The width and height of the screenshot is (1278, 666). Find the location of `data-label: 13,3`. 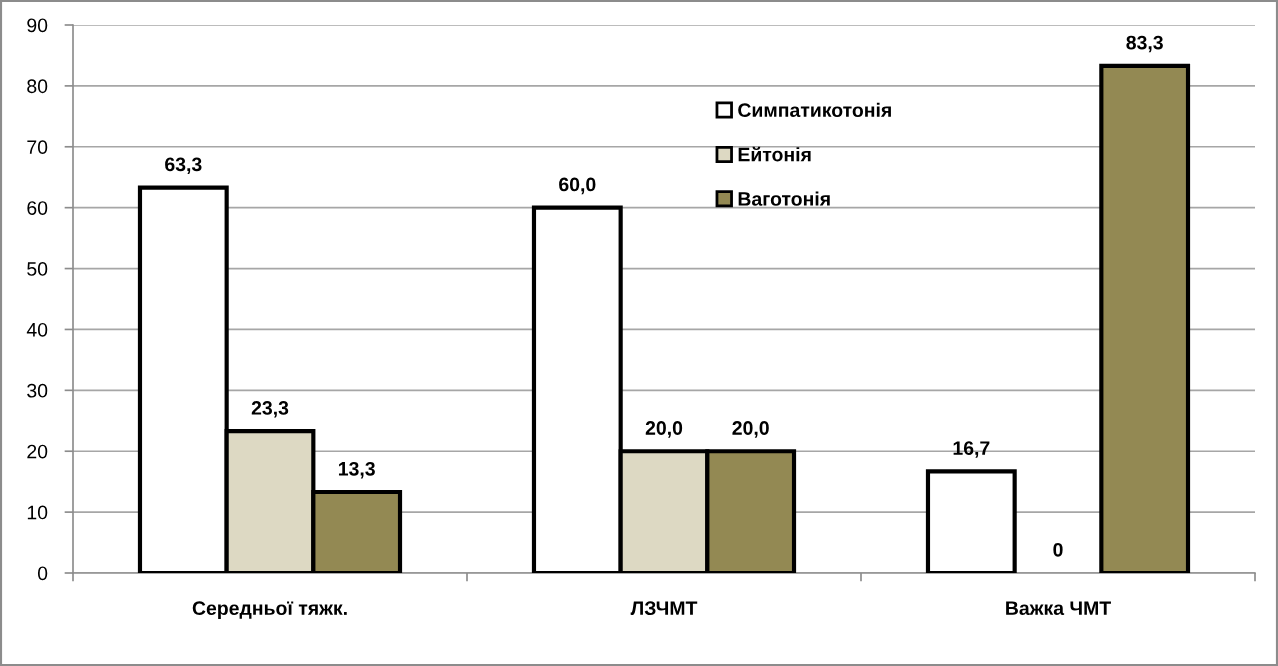

data-label: 13,3 is located at coordinates (356, 470).